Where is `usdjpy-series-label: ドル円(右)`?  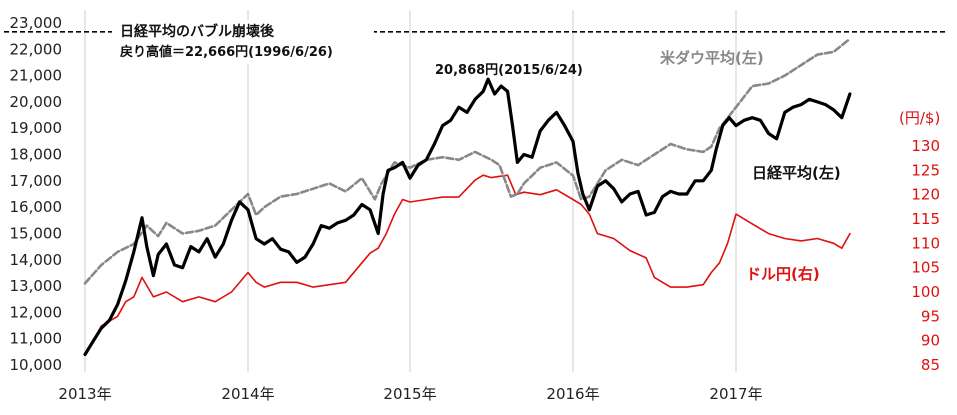
usdjpy-series-label: ドル円(右) is located at coordinates (783, 274).